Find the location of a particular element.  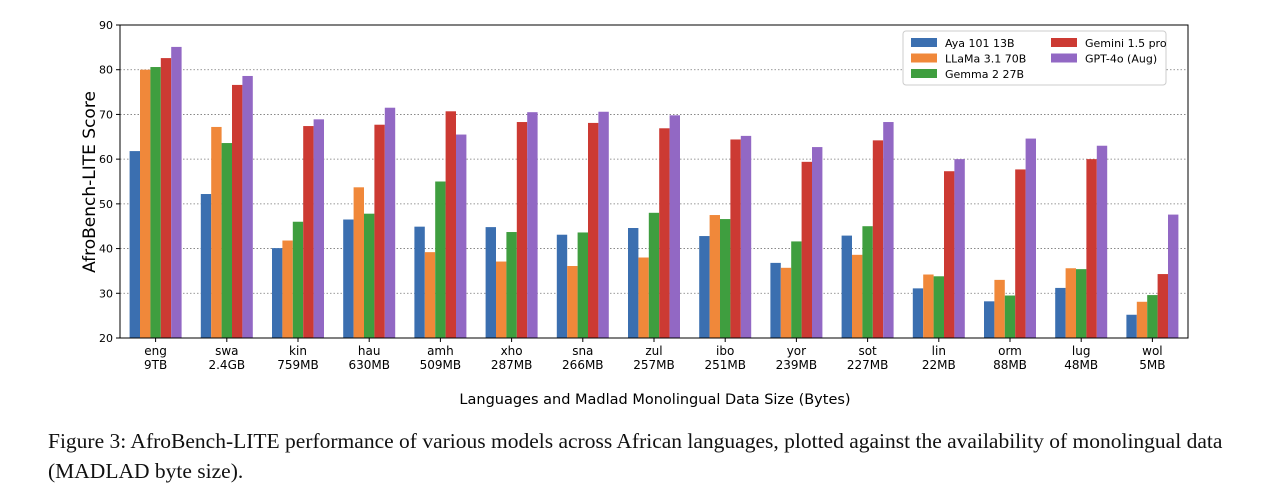

x-tick-label-size: 251MB is located at coordinates (725, 365).